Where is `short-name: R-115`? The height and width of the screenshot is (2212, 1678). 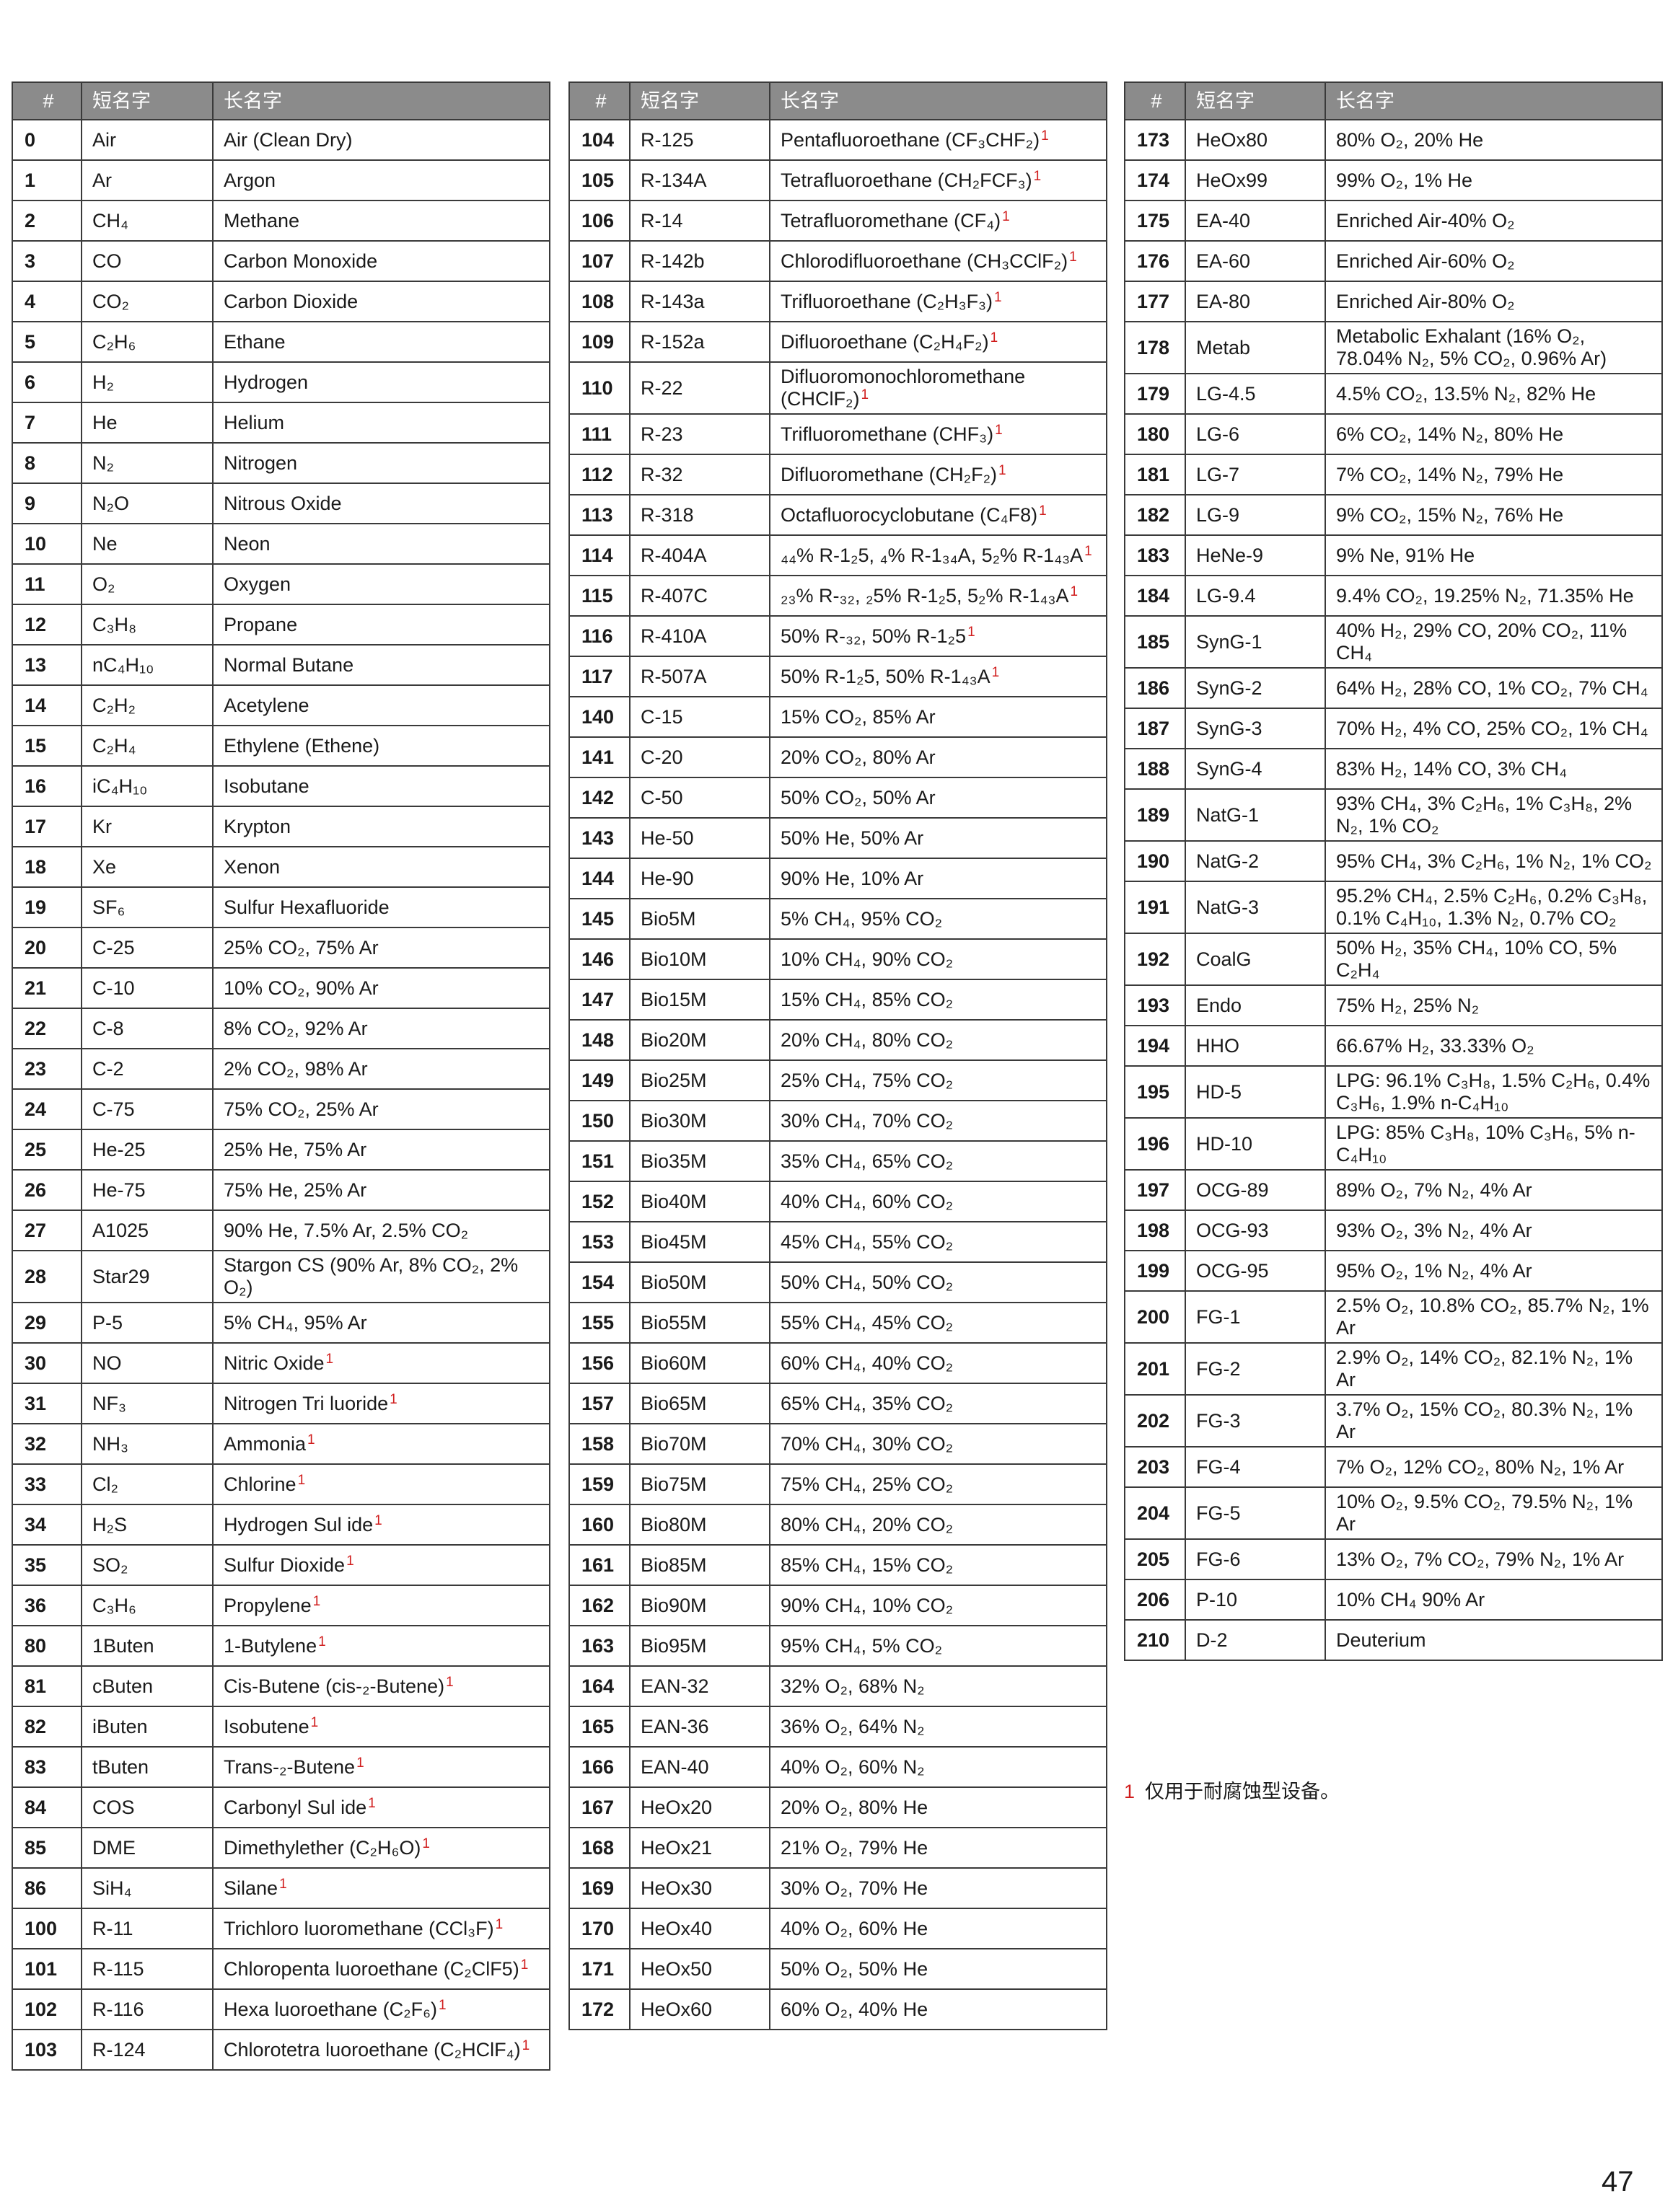 short-name: R-115 is located at coordinates (147, 1969).